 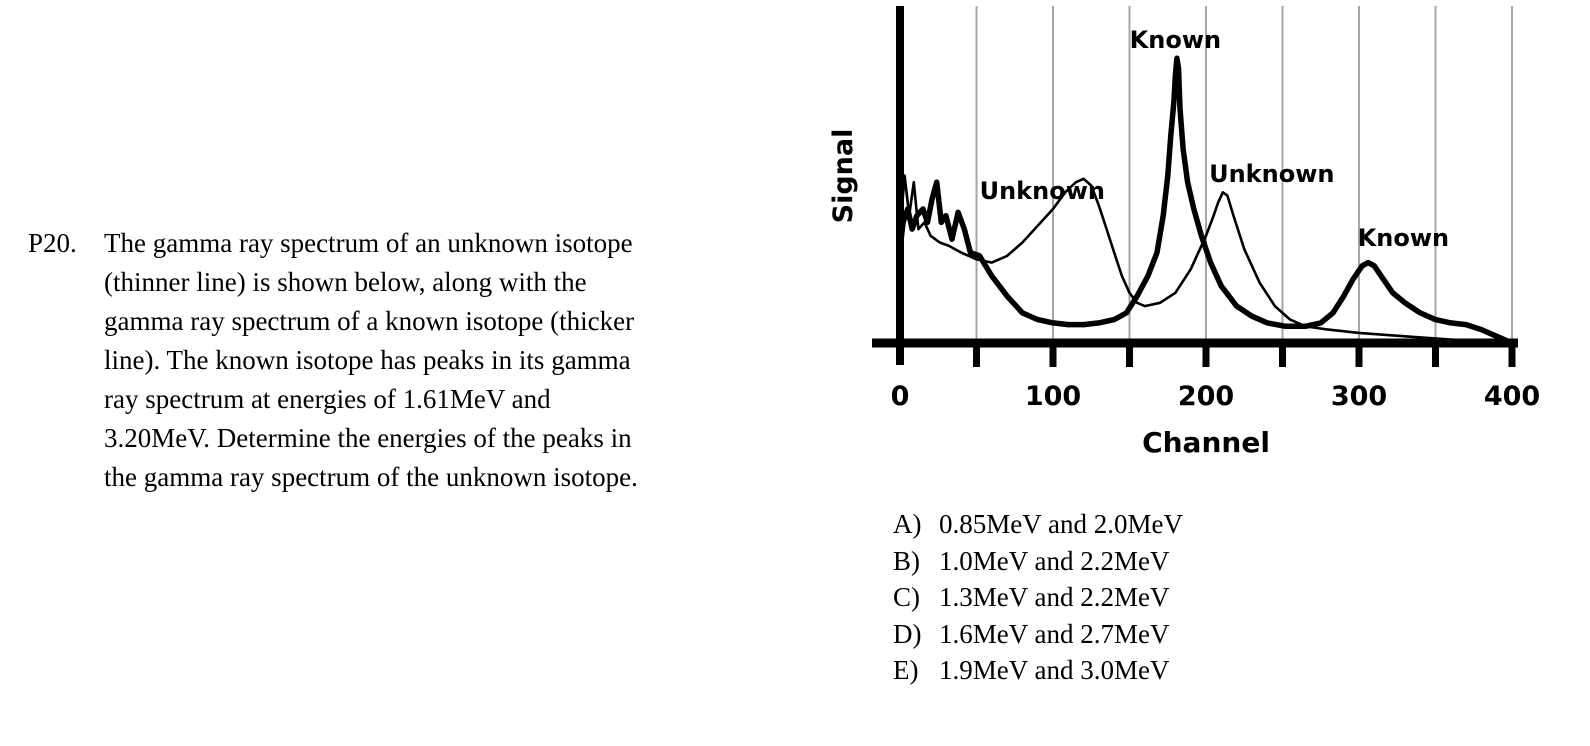 What do you see at coordinates (900, 396) in the screenshot?
I see `x-tick-label: 0` at bounding box center [900, 396].